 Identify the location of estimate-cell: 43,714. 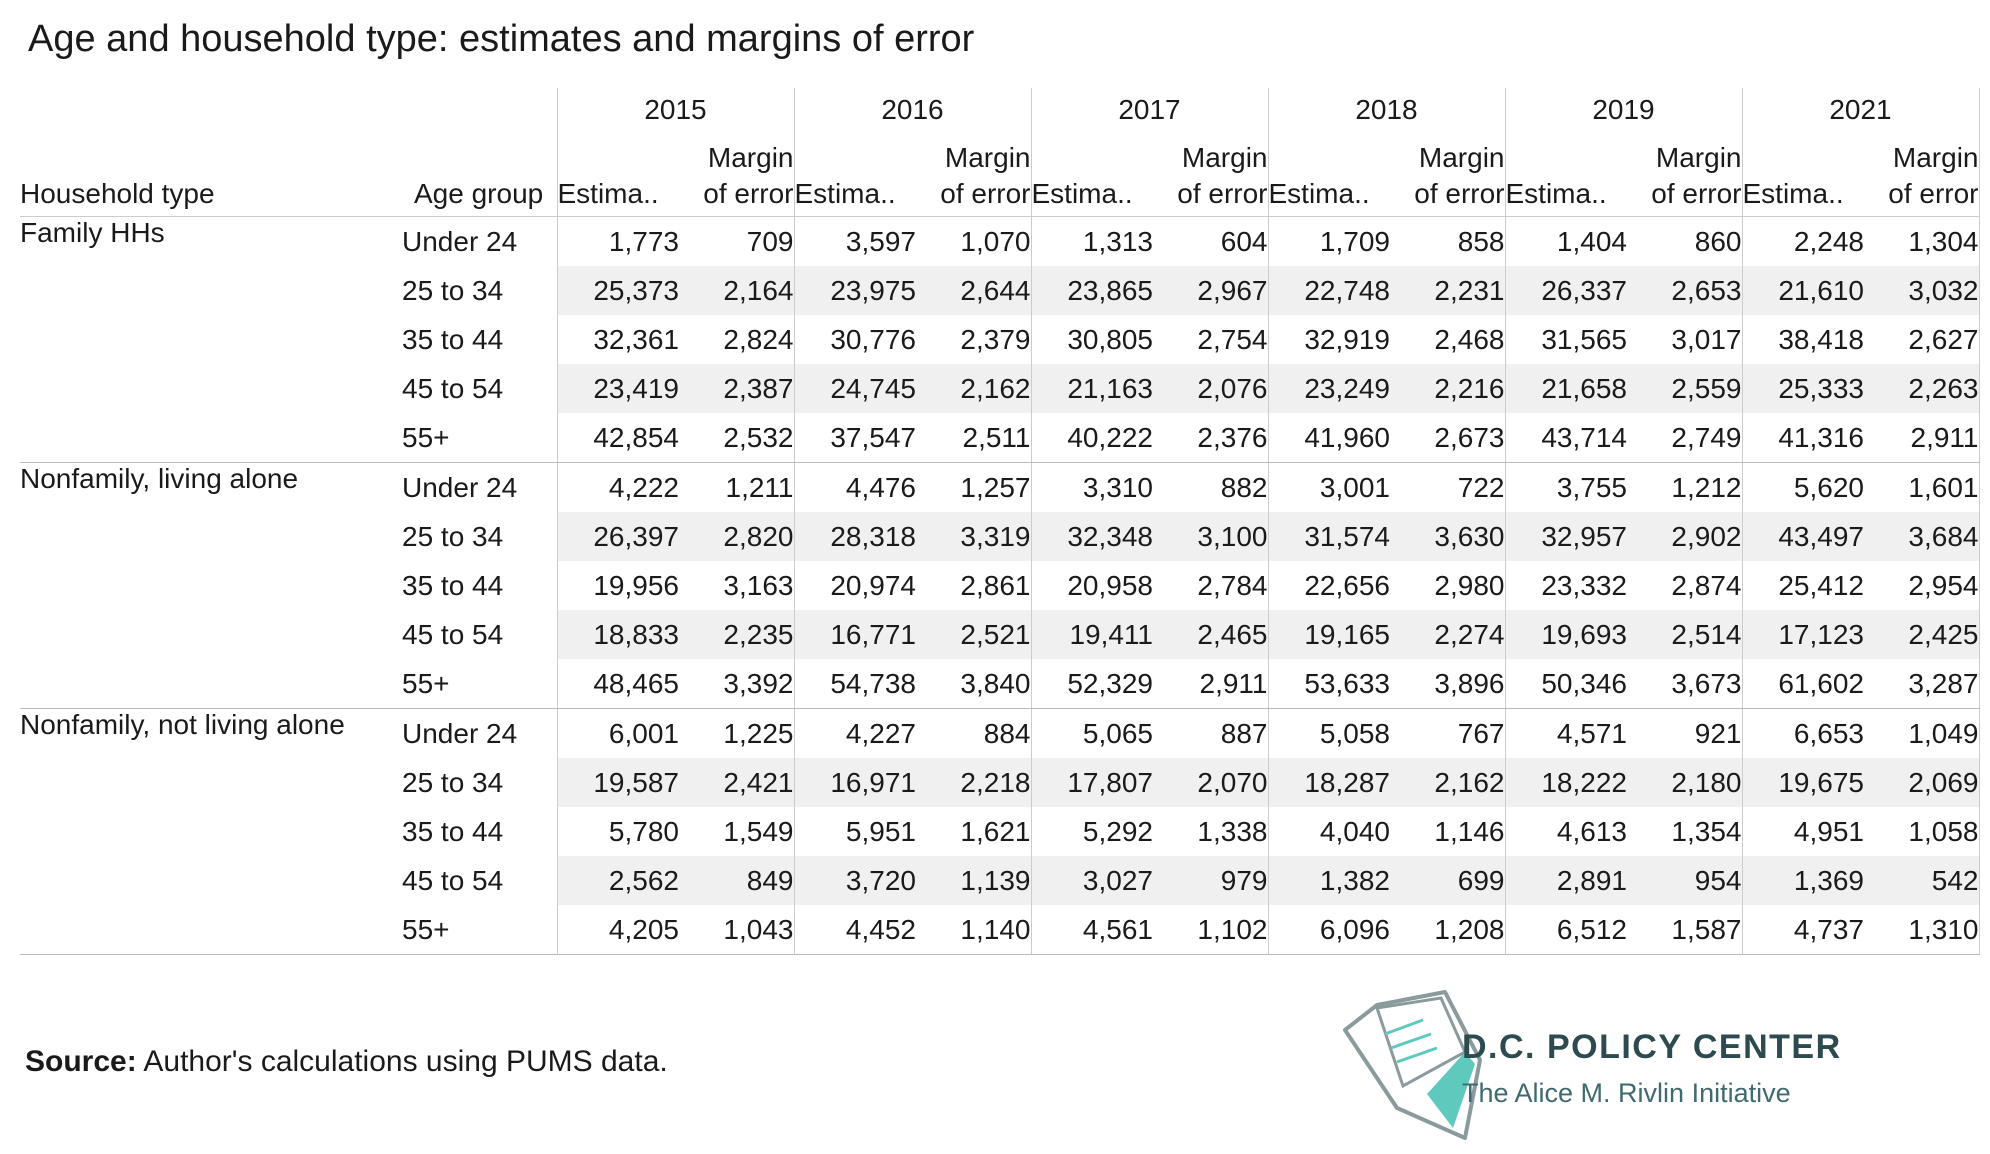
(1565, 438).